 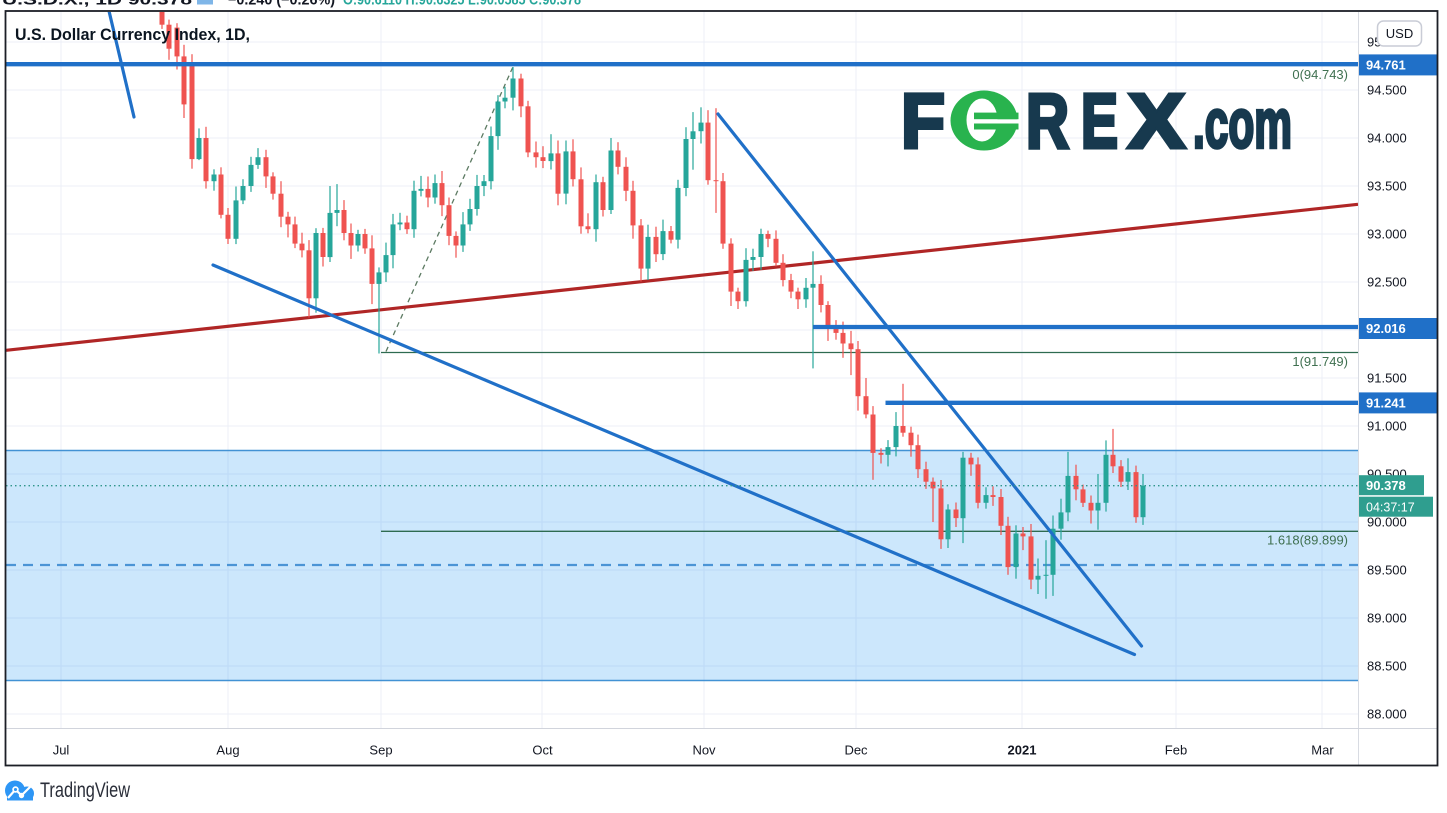 What do you see at coordinates (462, 4) in the screenshot?
I see `svg-text:O:90.6110 H:90.6325 L:90.0585: O:90.6110 H:90.6325 L:90.0585 C:90.378` at bounding box center [462, 4].